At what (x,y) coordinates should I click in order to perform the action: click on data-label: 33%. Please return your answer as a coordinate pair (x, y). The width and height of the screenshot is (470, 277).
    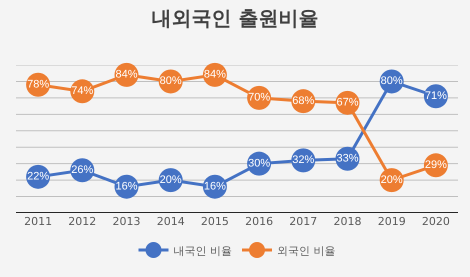
    Looking at the image, I should click on (347, 158).